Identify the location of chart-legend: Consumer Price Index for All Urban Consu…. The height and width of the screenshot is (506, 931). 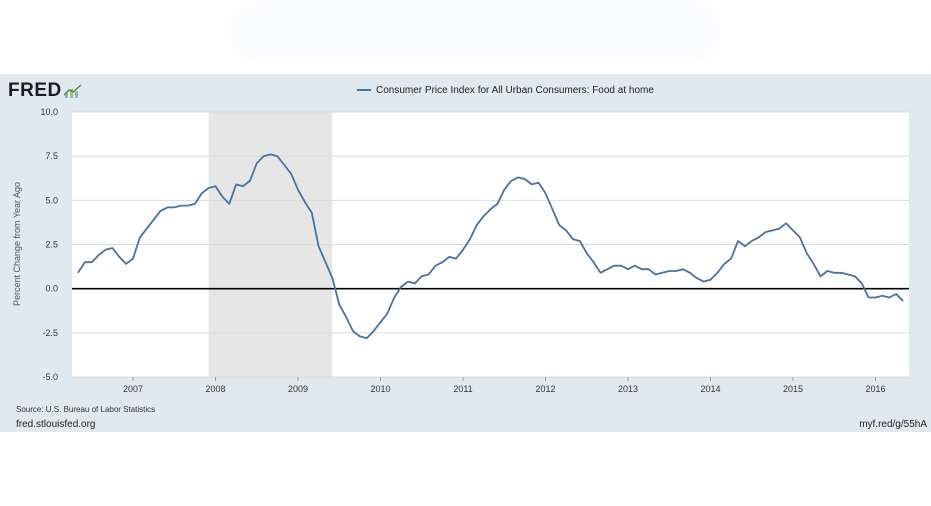
(505, 90).